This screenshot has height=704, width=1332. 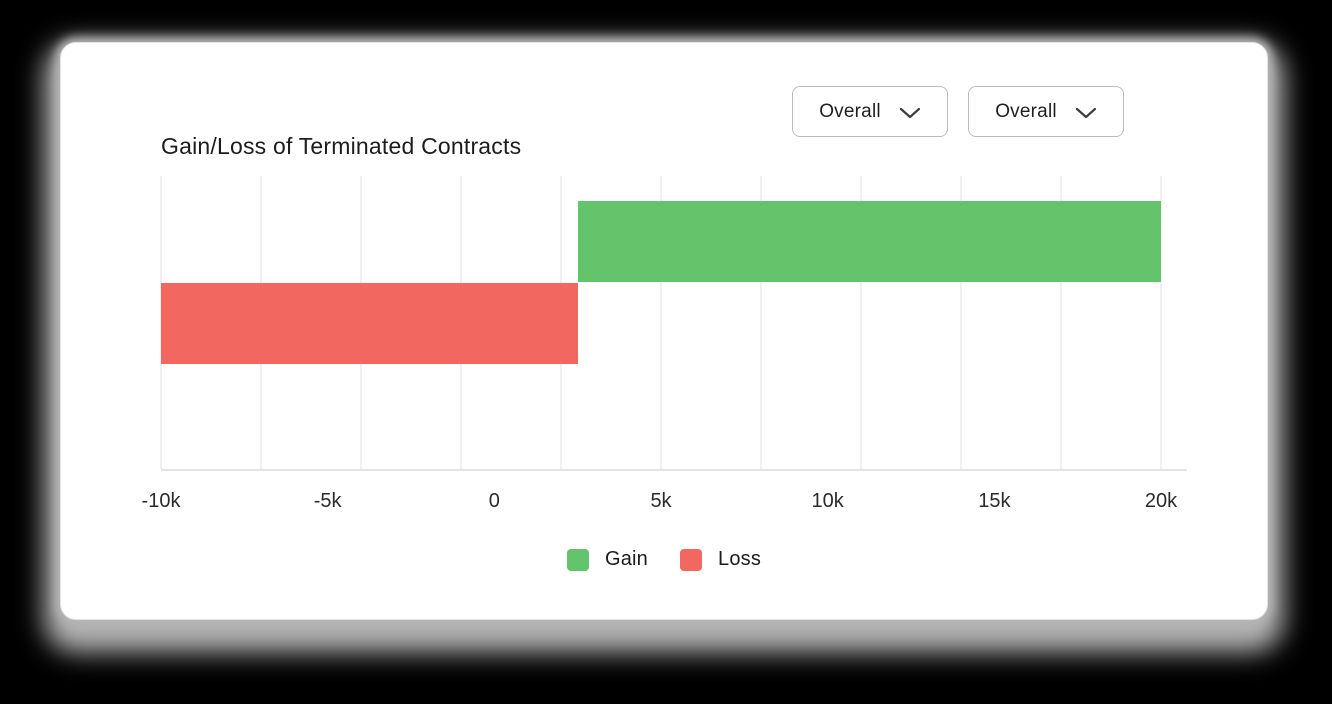 I want to click on legend: Gain Loss, so click(x=664, y=559).